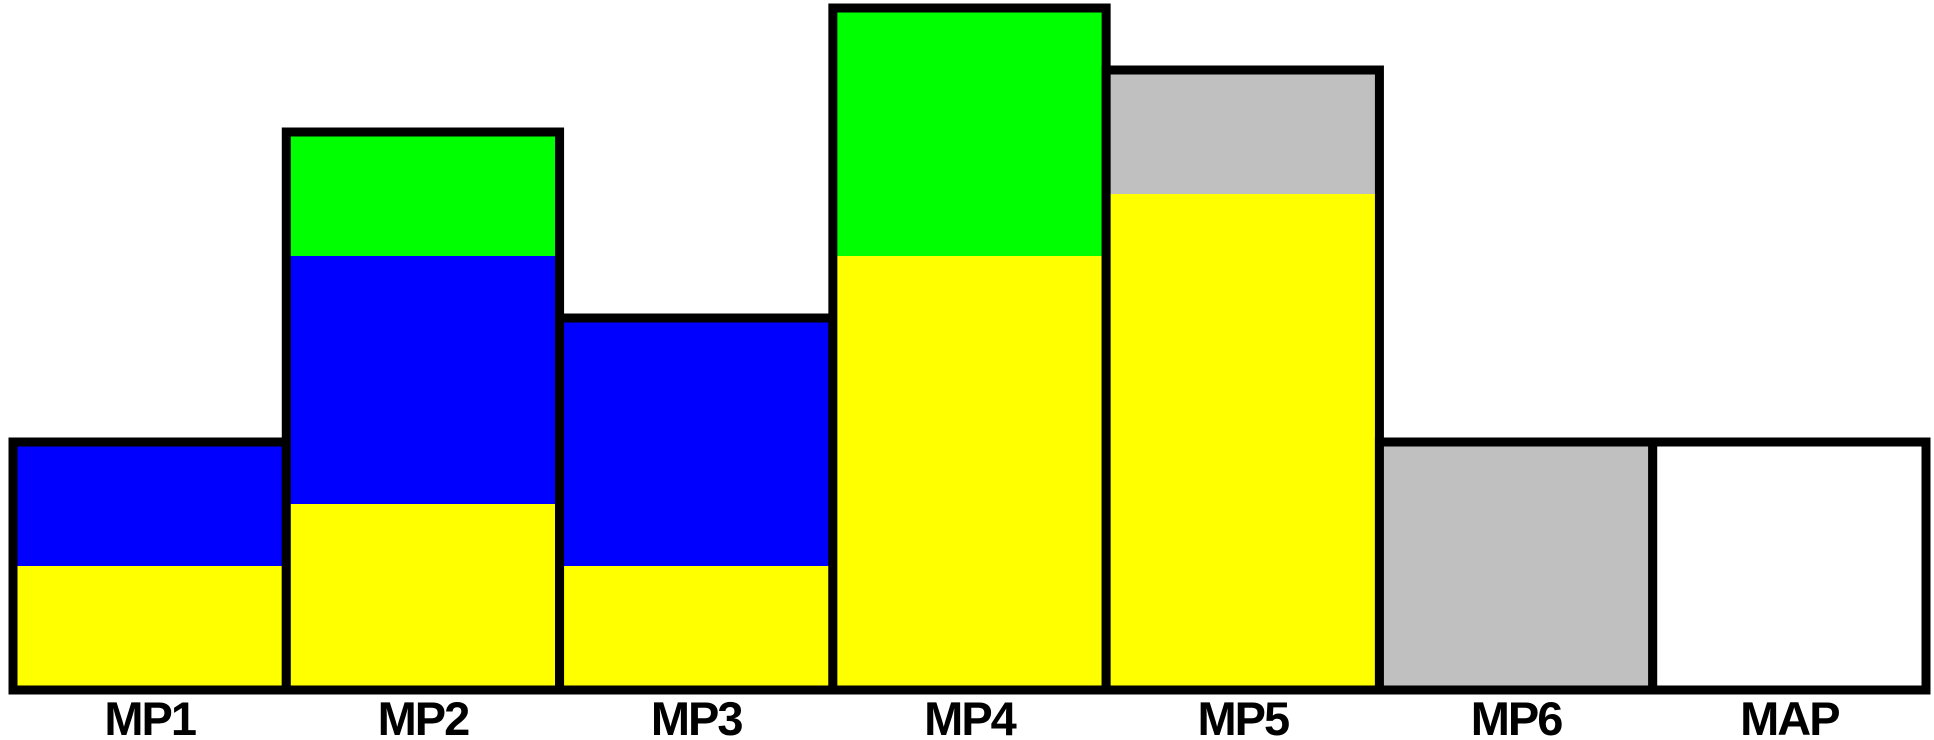 Image resolution: width=1934 pixels, height=740 pixels. I want to click on category-labels-group: MP1 MP2 MP3 MP4 MP5 MP6 MAP, so click(972, 716).